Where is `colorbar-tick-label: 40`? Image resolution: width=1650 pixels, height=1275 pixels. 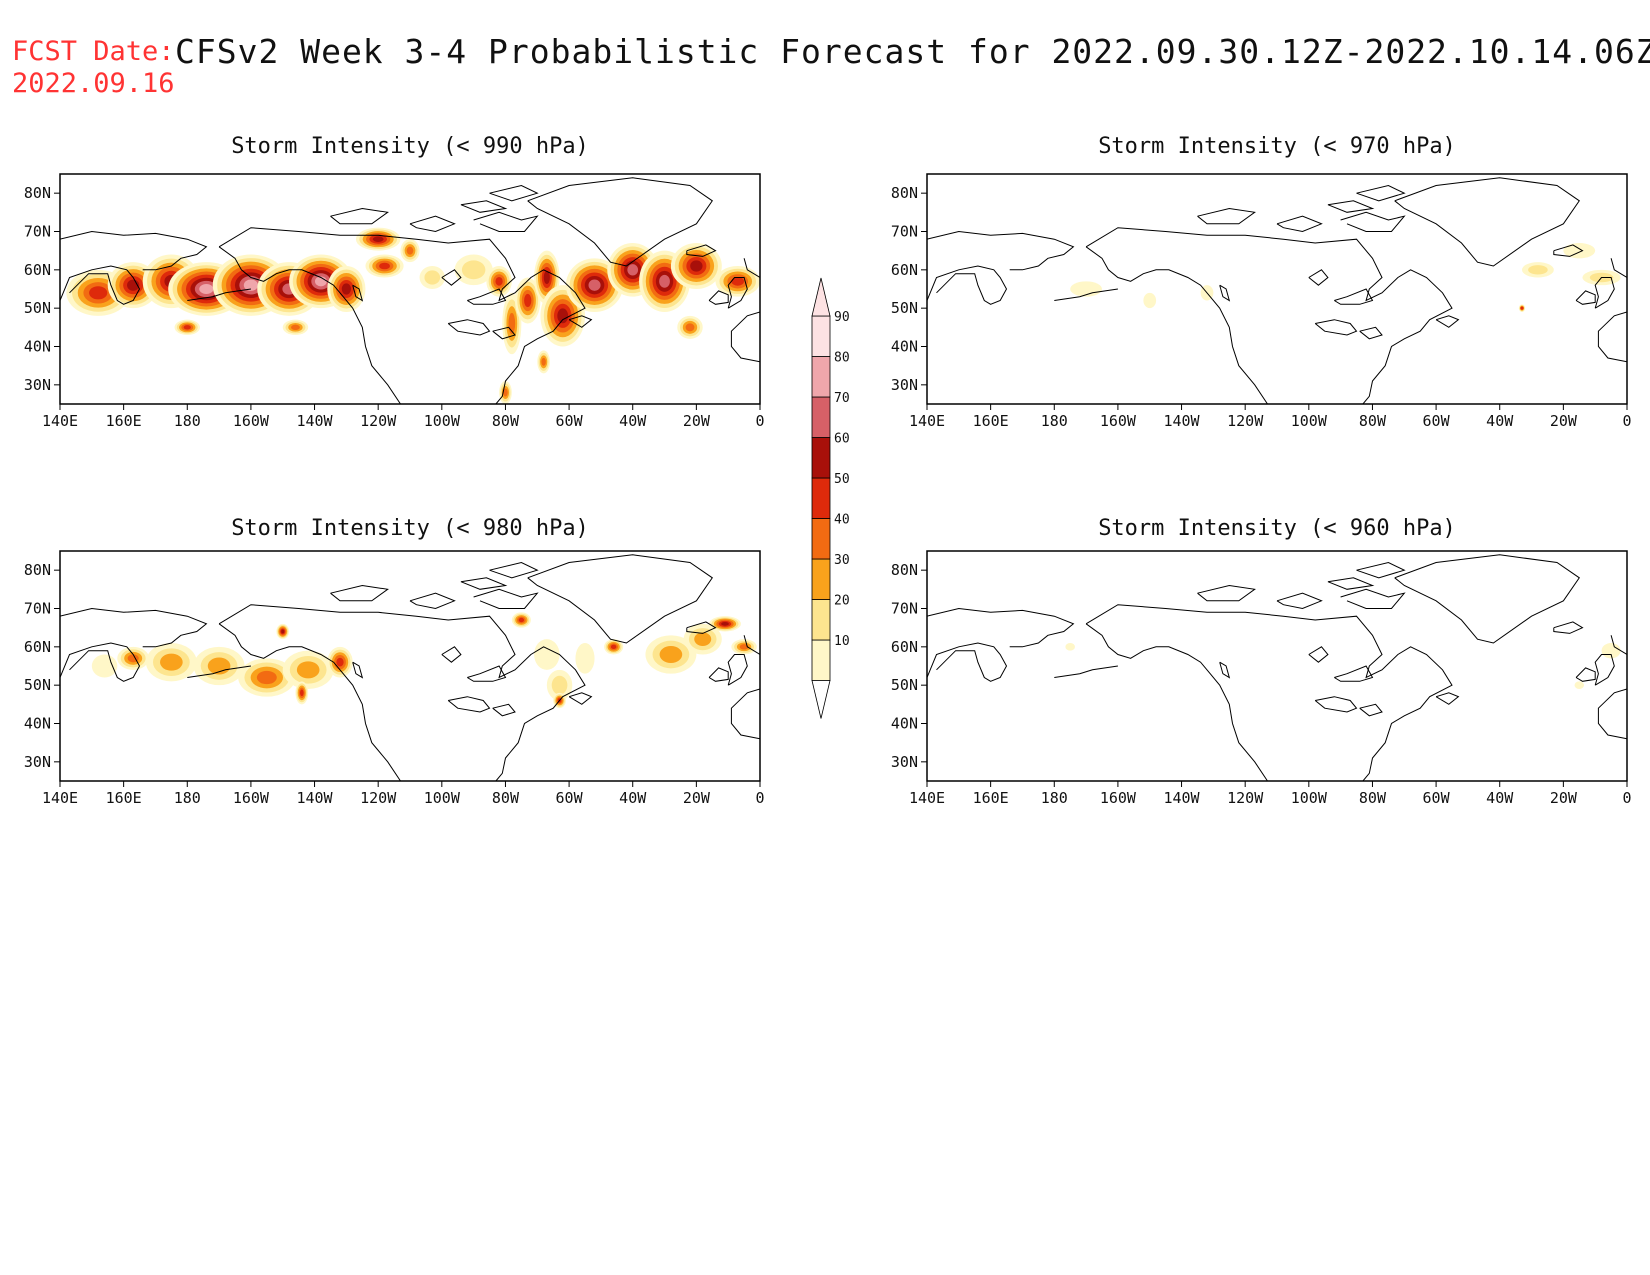 colorbar-tick-label: 40 is located at coordinates (842, 520).